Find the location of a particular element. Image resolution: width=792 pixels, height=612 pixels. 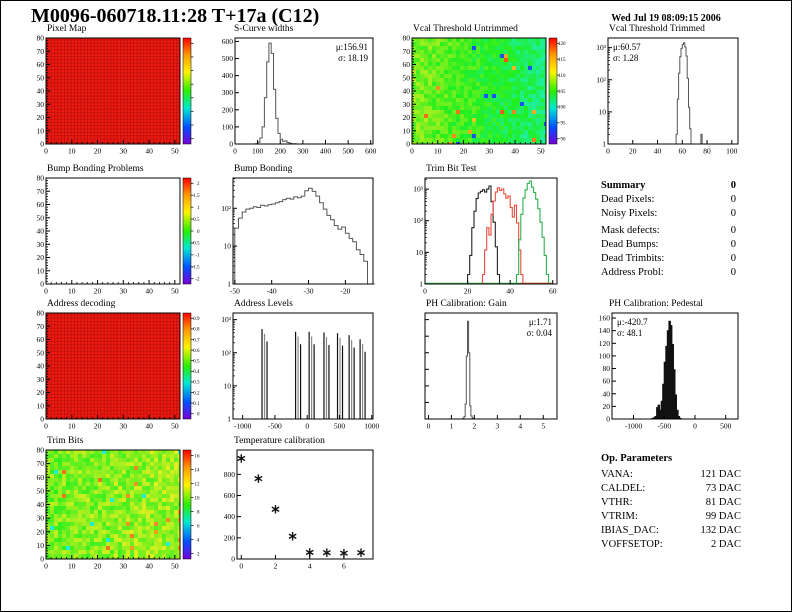

svg-text: 16 is located at coordinates (198, 456).